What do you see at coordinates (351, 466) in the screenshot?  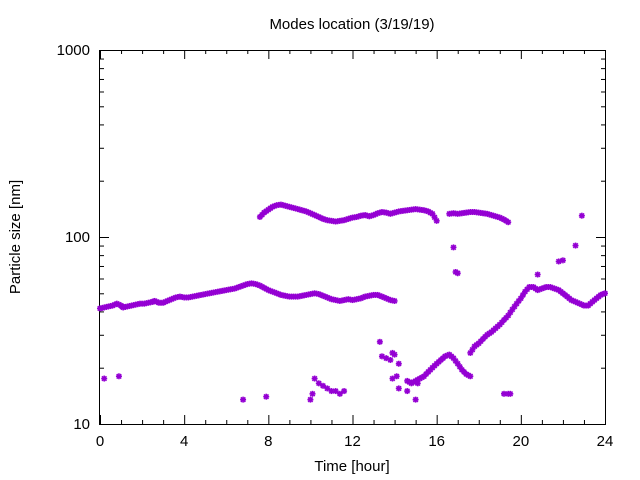 I see `x-axis-title: Time [hour]` at bounding box center [351, 466].